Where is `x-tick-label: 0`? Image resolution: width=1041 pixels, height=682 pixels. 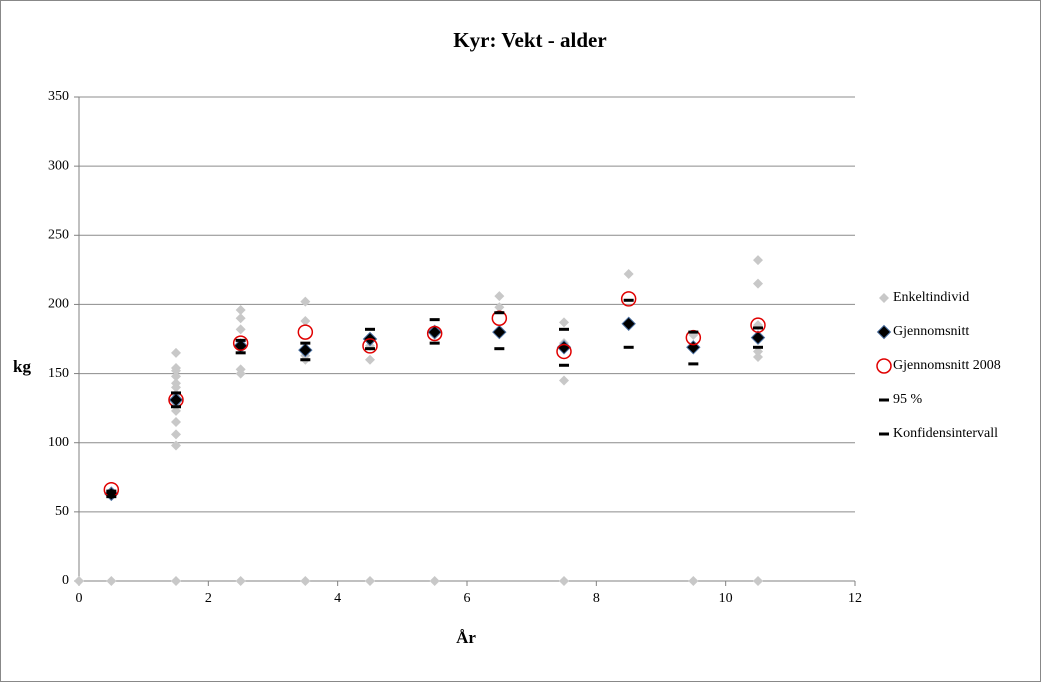 x-tick-label: 0 is located at coordinates (79, 598).